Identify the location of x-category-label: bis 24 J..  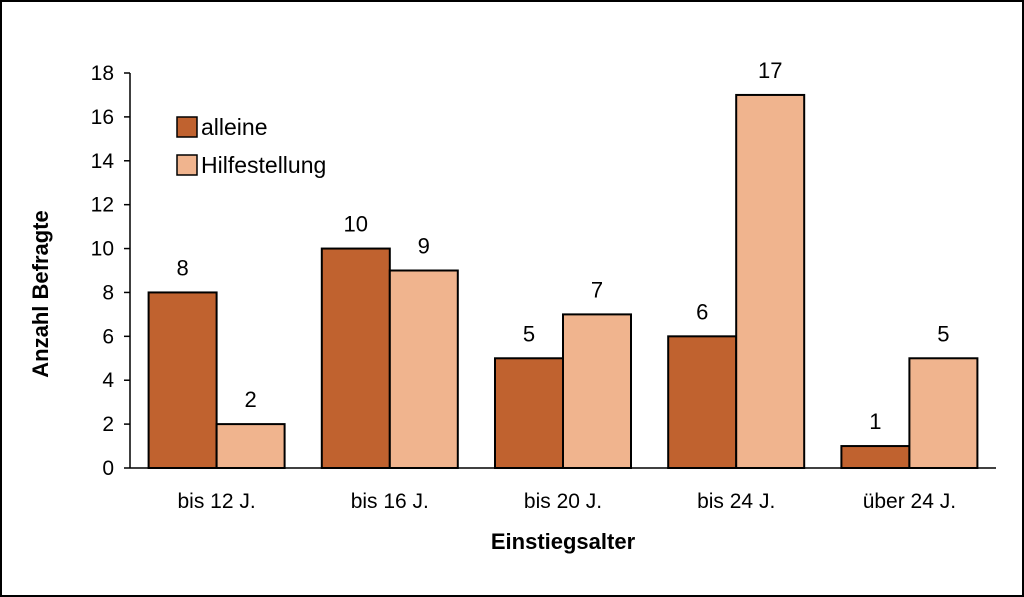
(736, 501).